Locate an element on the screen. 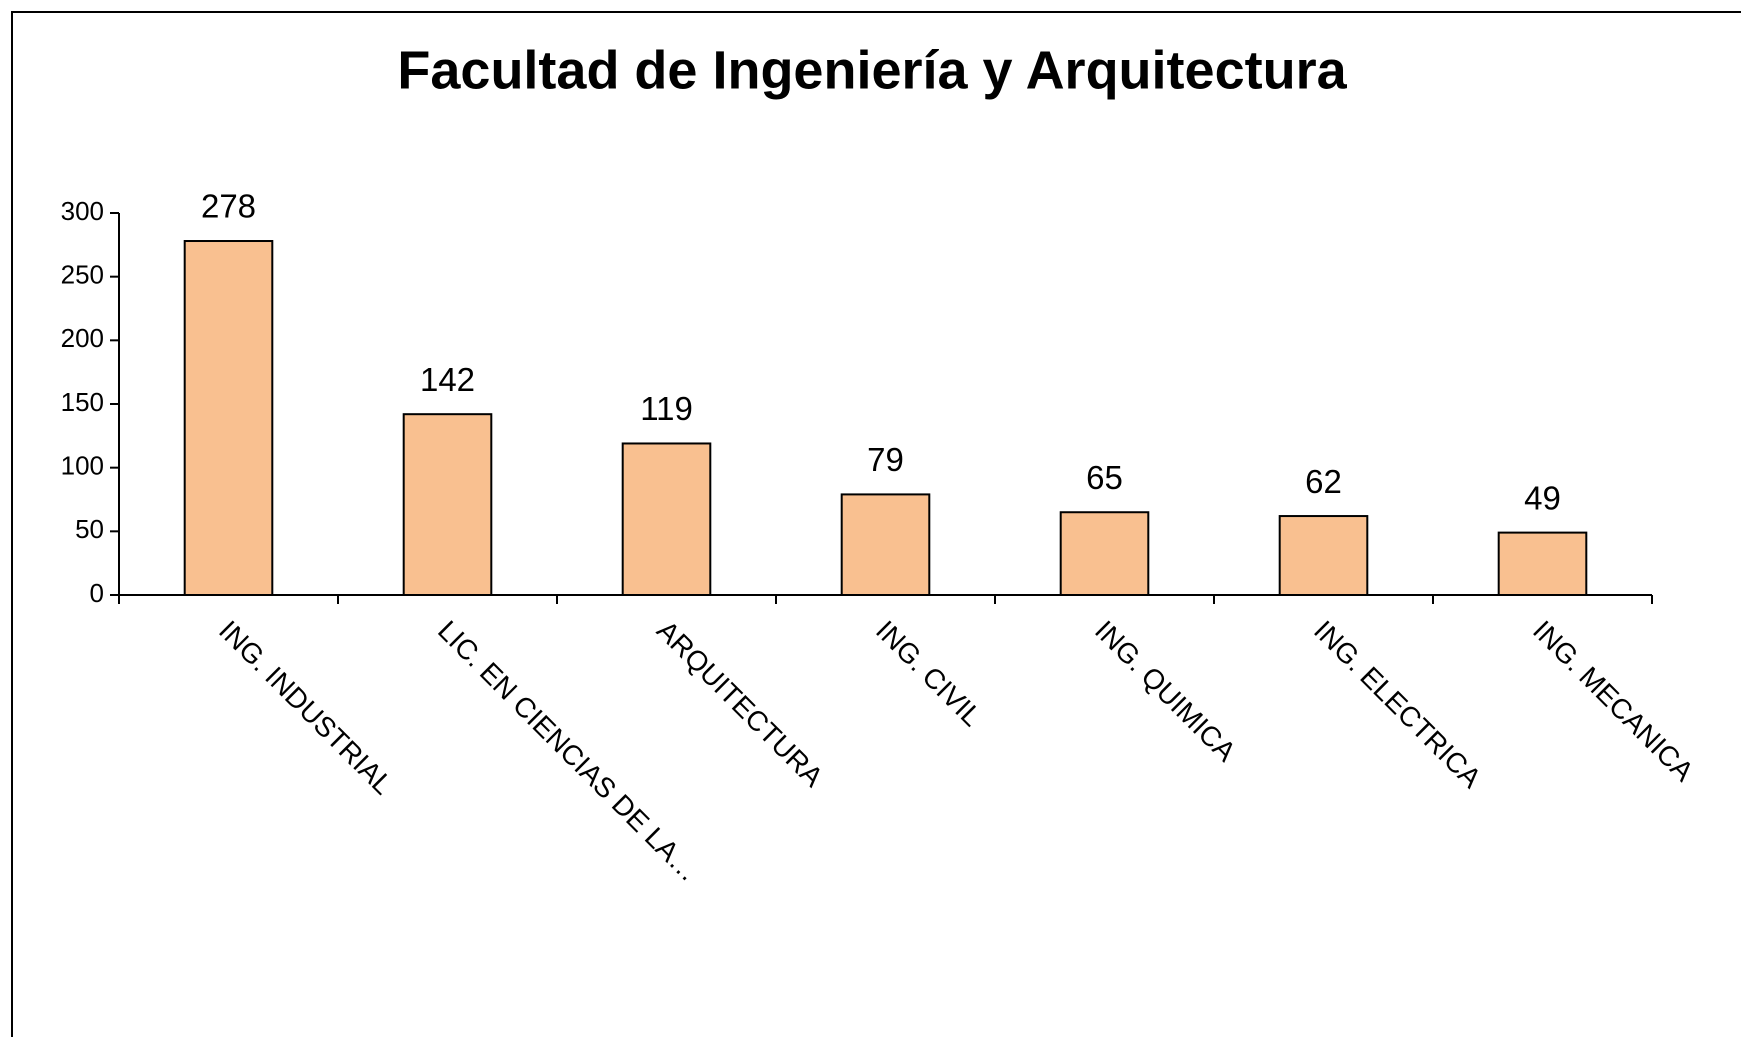  value-label: 119 is located at coordinates (666, 408).